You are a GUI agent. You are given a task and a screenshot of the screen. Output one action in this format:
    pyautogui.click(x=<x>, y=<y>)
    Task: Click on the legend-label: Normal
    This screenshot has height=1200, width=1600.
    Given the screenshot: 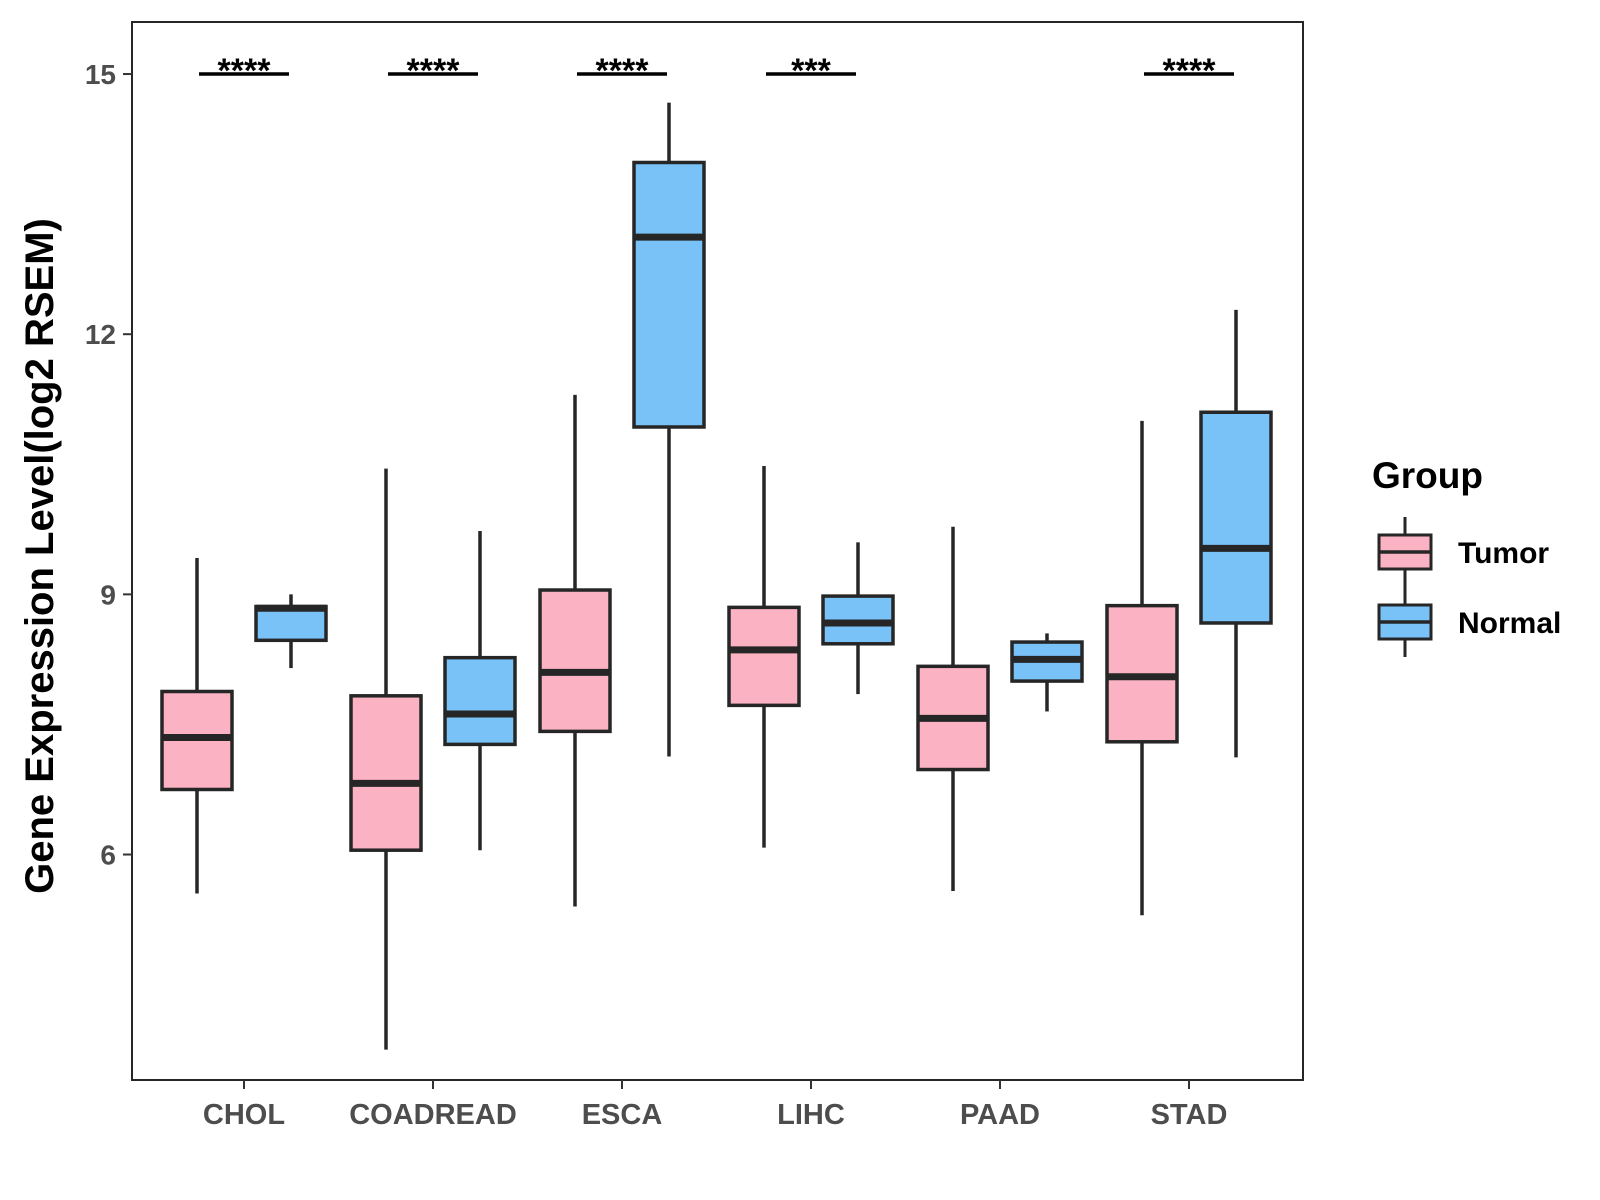 What is the action you would take?
    pyautogui.click(x=1509, y=623)
    